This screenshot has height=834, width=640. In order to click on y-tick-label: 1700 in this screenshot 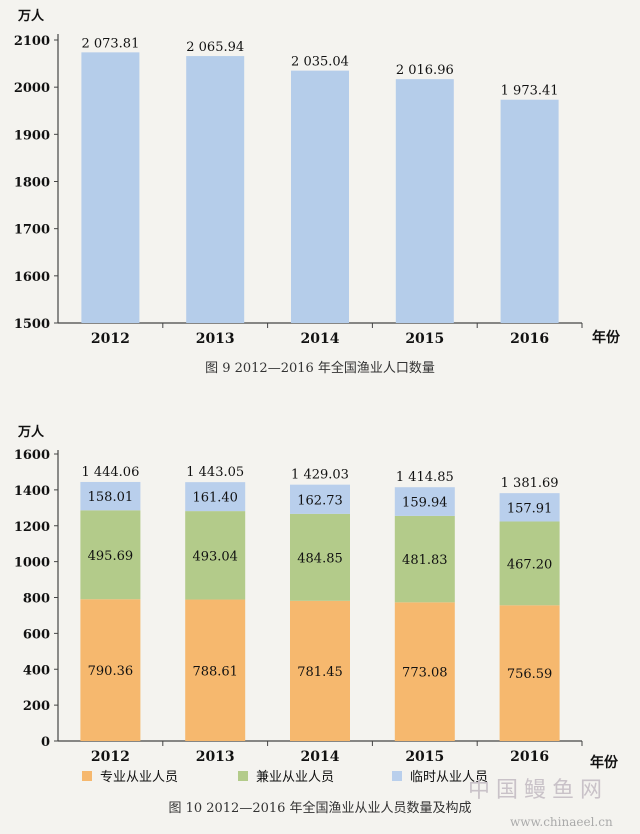, I will do `click(32, 230)`.